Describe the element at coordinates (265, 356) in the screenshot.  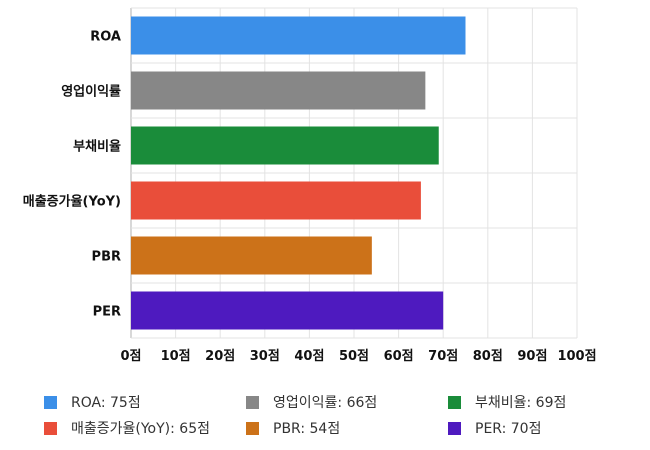
I see `x-tick-label: 30점` at that location.